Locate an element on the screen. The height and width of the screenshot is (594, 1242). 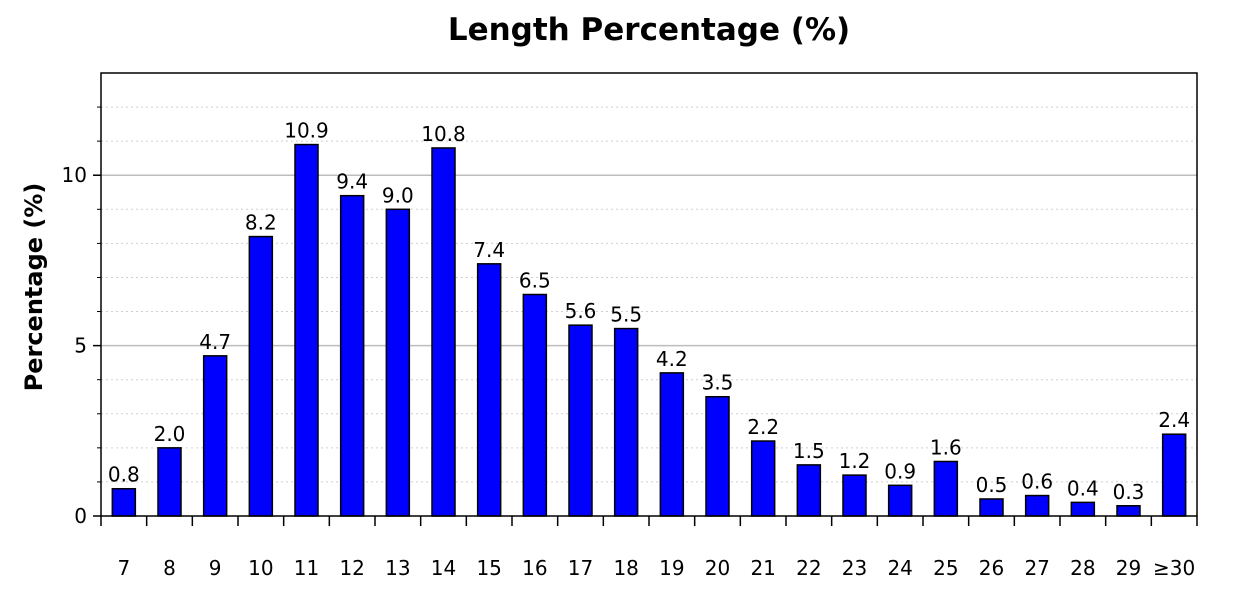
x-tick-label: 9 is located at coordinates (215, 568).